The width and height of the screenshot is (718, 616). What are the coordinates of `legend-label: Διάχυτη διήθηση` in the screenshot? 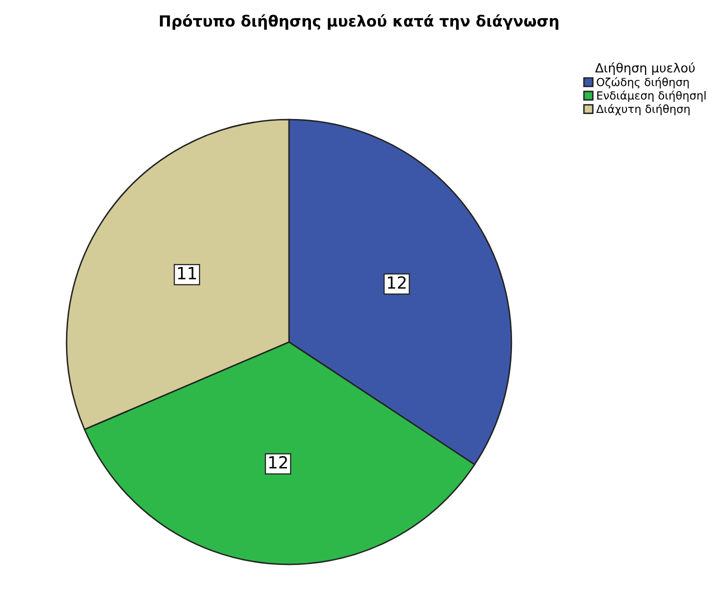 It's located at (643, 110).